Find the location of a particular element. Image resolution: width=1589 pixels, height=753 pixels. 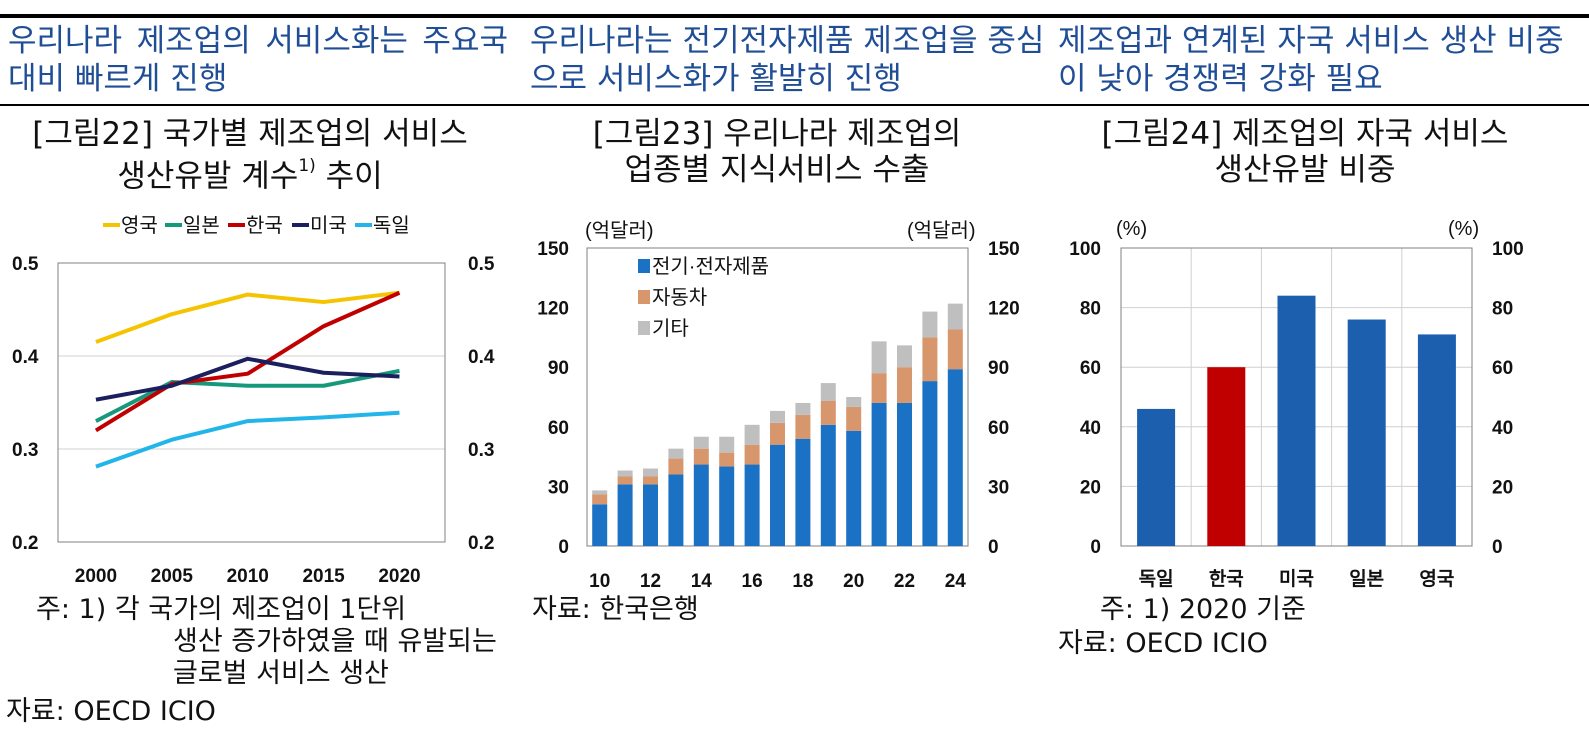

bar-자동차-21 is located at coordinates (879, 388).